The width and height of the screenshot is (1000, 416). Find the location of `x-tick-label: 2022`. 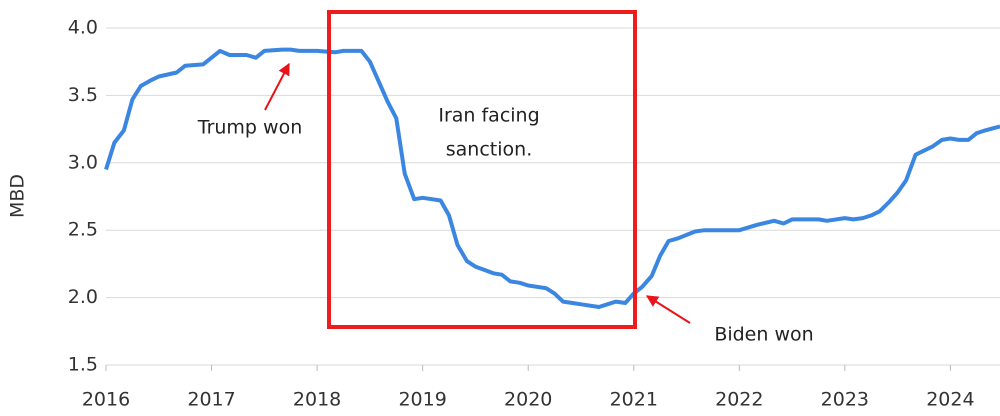

x-tick-label: 2022 is located at coordinates (739, 400).